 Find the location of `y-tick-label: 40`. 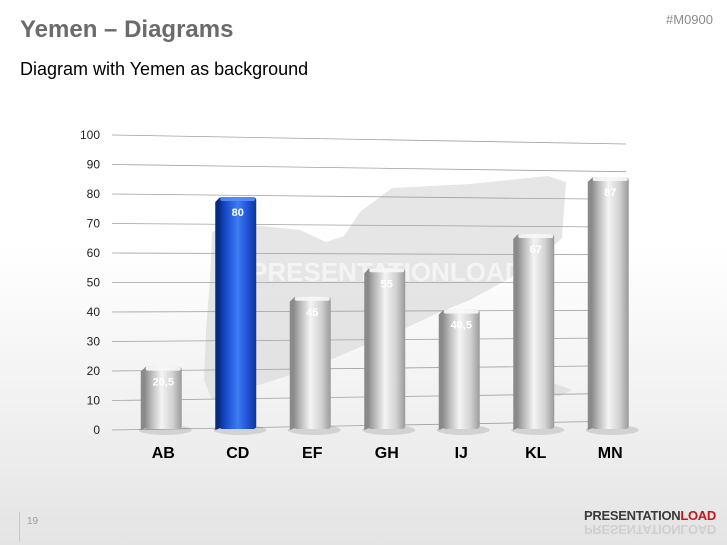

y-tick-label: 40 is located at coordinates (94, 312).